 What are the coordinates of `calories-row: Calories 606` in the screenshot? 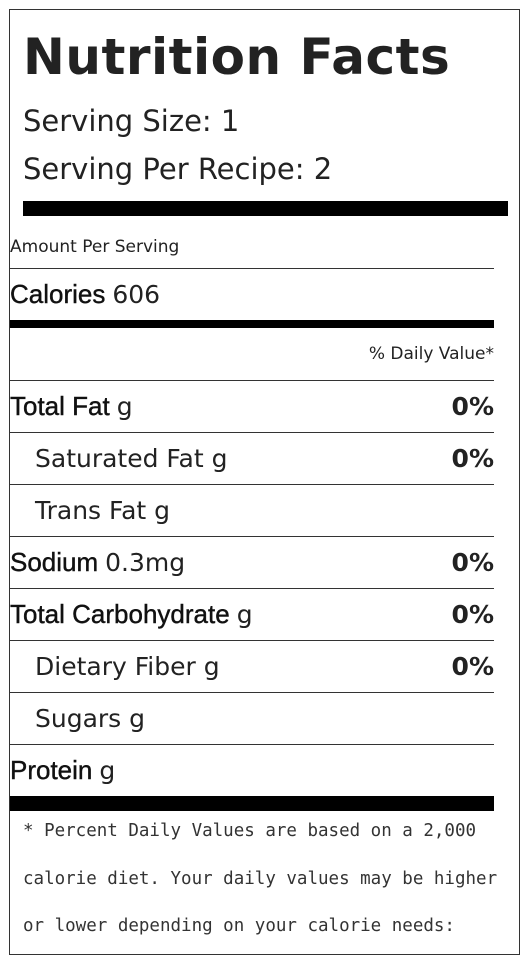 It's located at (252, 294).